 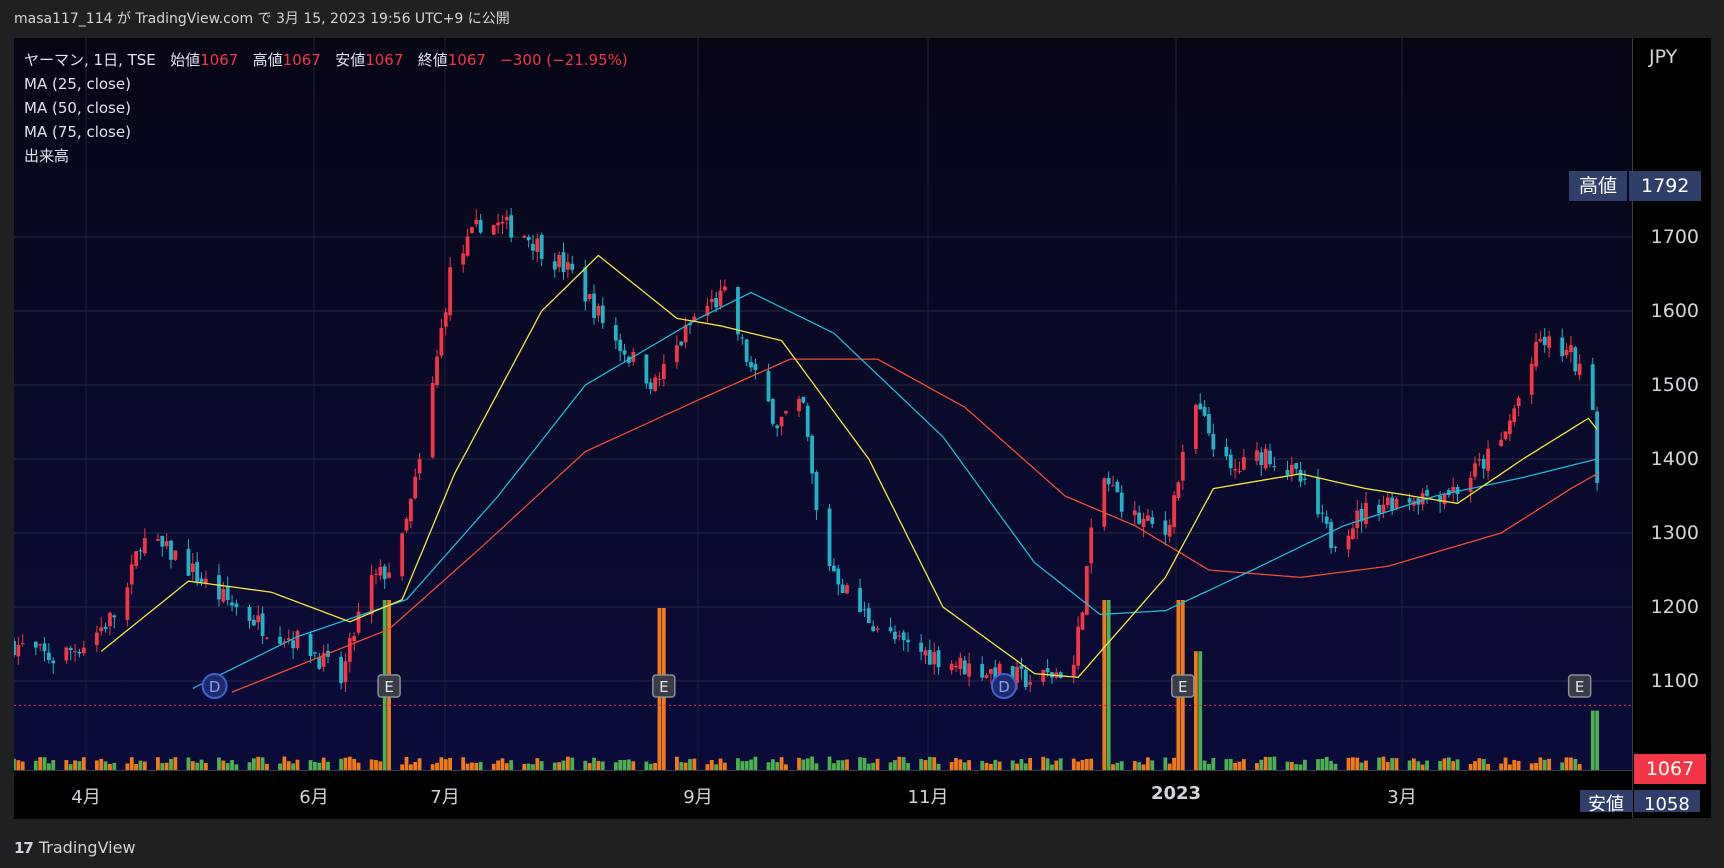 I want to click on price-axis: JPY 1100 1200 1300 1400 1500 1600 1700, so click(x=1671, y=428).